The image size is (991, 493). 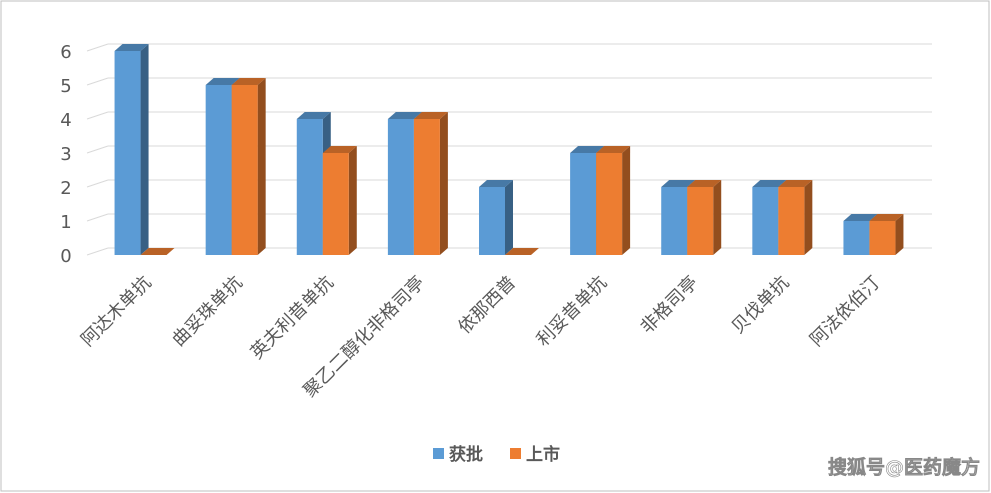 What do you see at coordinates (65, 120) in the screenshot?
I see `y-tick-label: 4` at bounding box center [65, 120].